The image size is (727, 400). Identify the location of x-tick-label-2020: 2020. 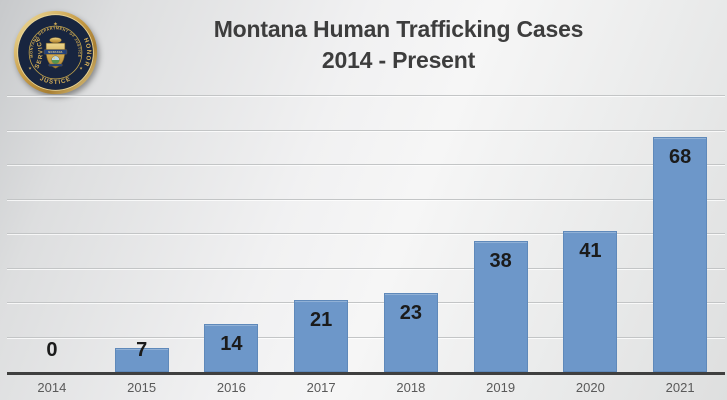
(590, 387).